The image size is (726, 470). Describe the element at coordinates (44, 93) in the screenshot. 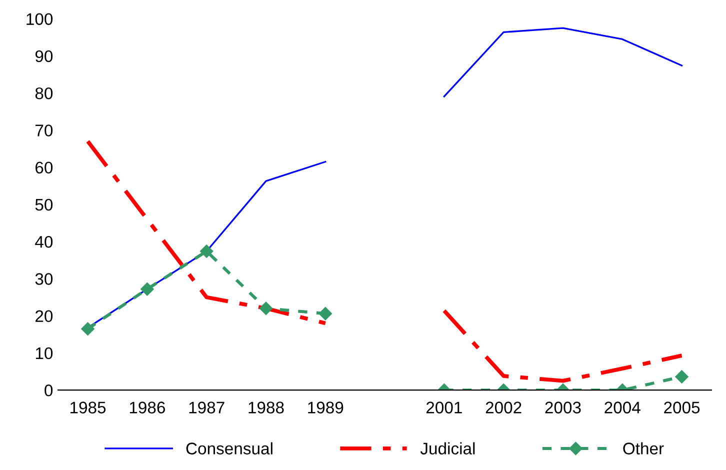

I see `y-tick-label: 80` at that location.